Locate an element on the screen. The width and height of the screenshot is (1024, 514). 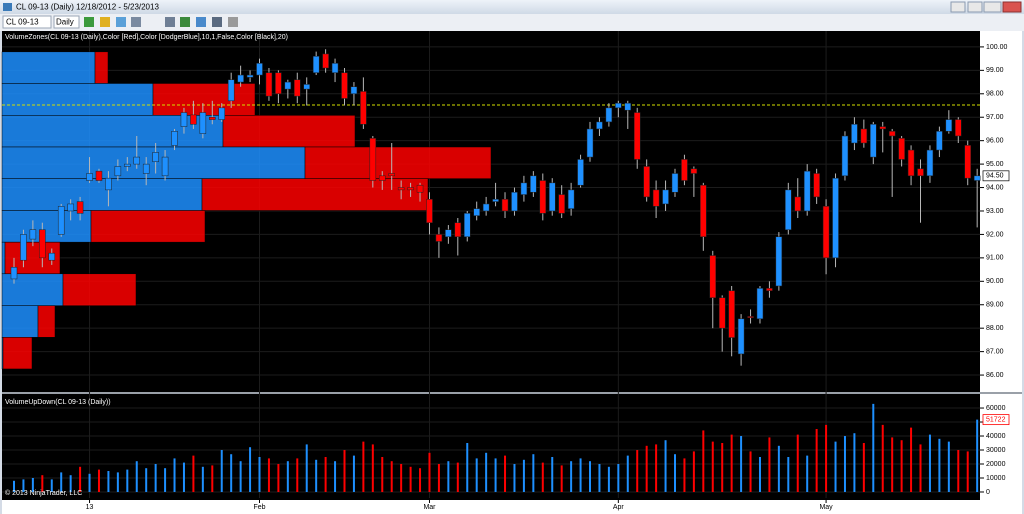
interval-text: Daily is located at coordinates (65, 22).